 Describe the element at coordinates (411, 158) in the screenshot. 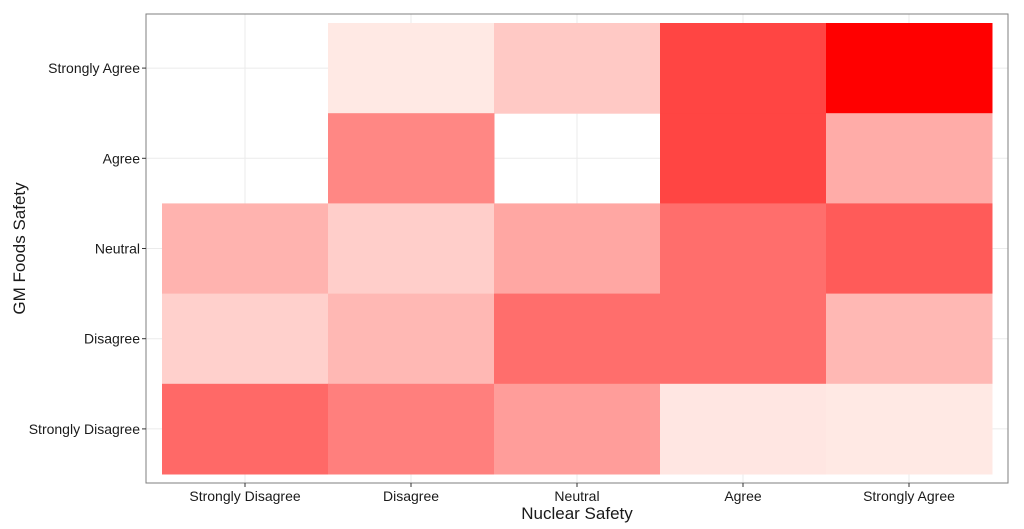

I see `heatmap-cell-disagree-by-agree` at that location.